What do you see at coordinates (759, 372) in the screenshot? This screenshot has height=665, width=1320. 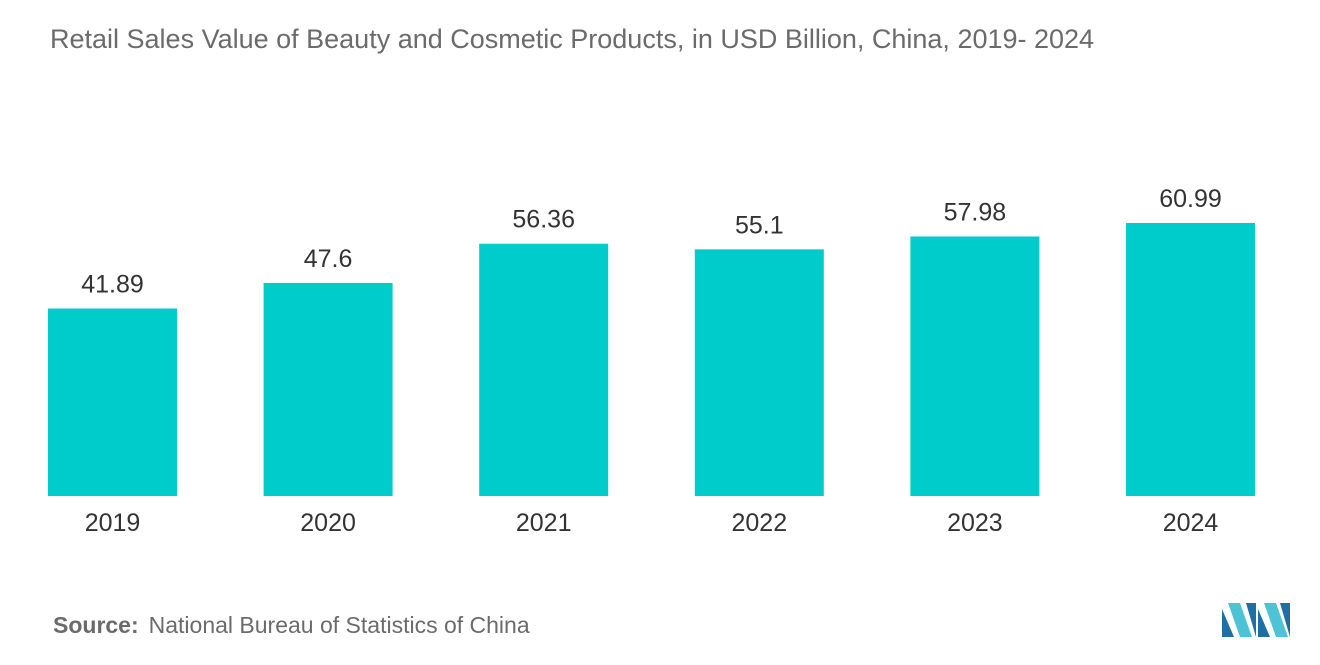 I see `bar-2022` at bounding box center [759, 372].